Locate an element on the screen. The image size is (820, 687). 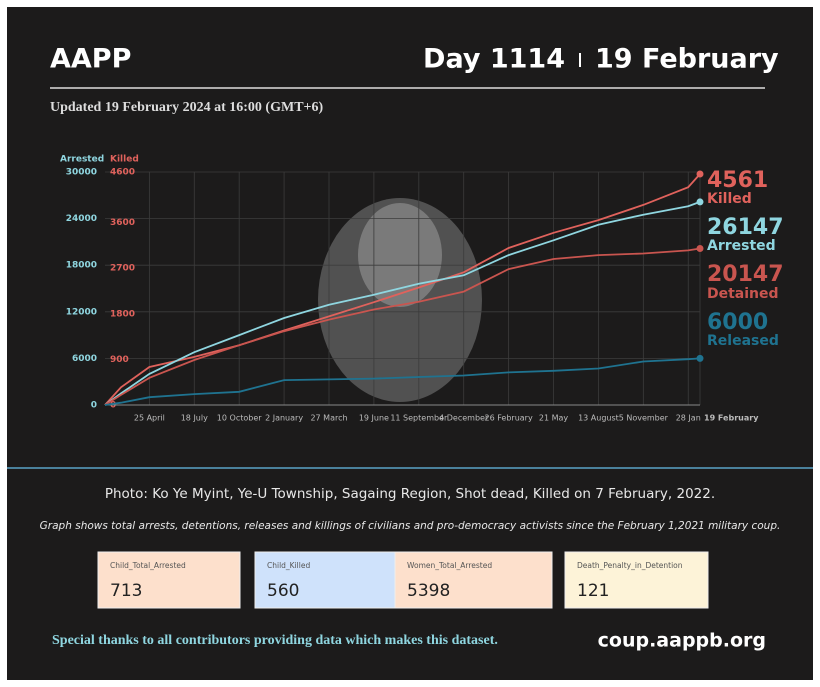
data-label: 26147 is located at coordinates (745, 227).